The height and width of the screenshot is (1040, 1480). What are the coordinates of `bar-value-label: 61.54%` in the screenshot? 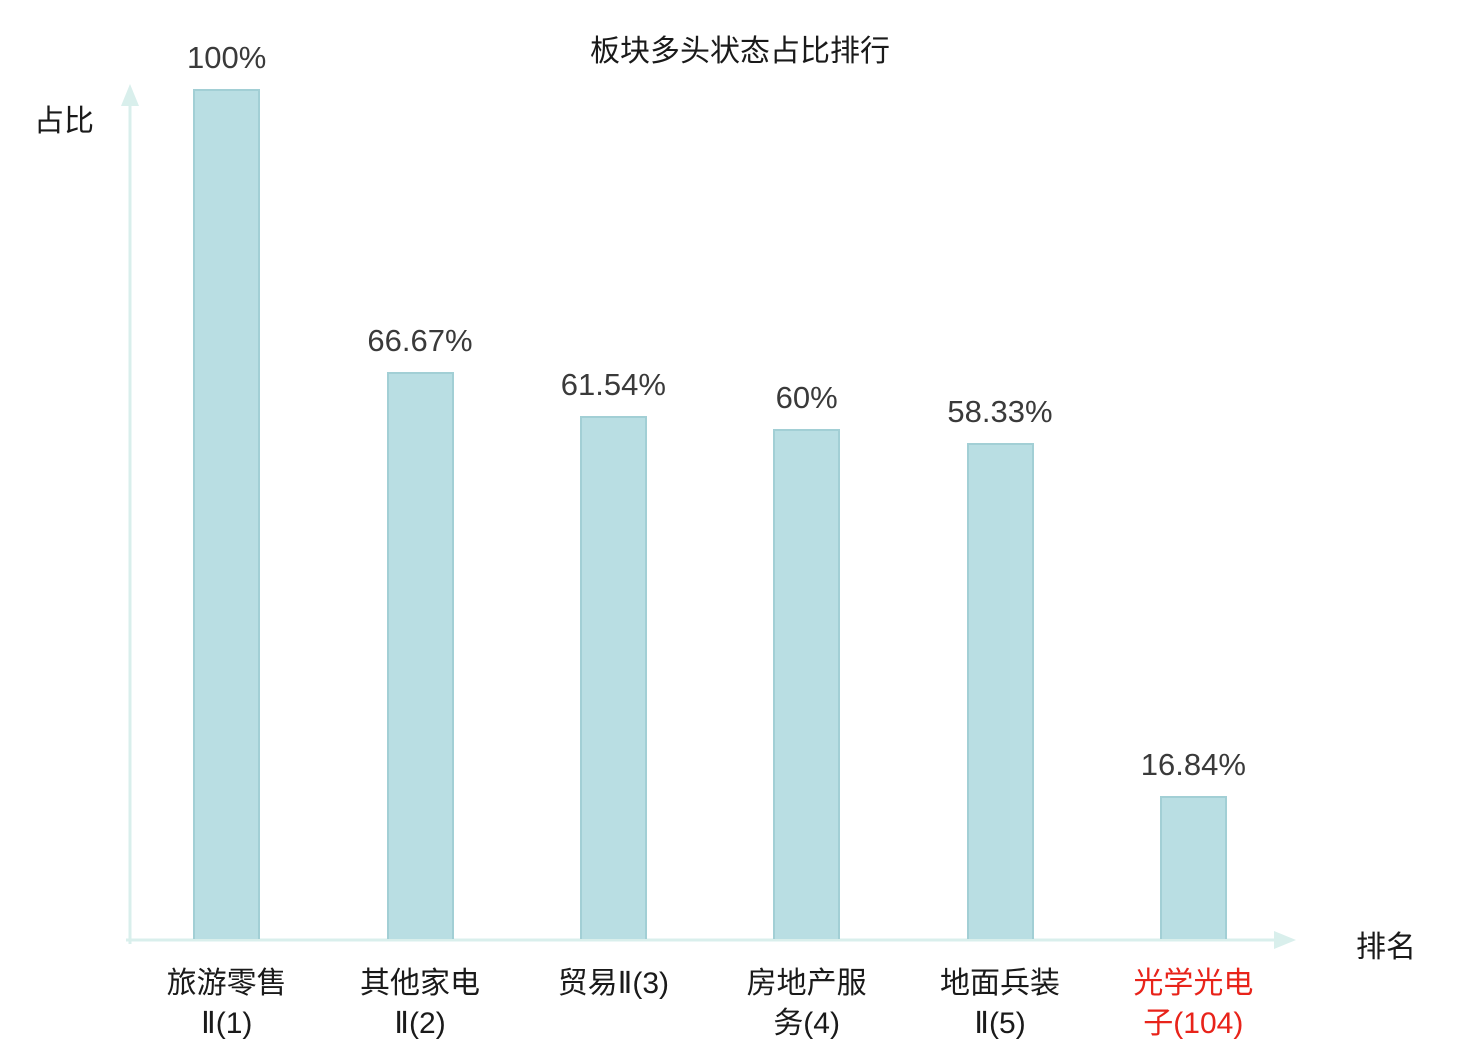 It's located at (613, 384).